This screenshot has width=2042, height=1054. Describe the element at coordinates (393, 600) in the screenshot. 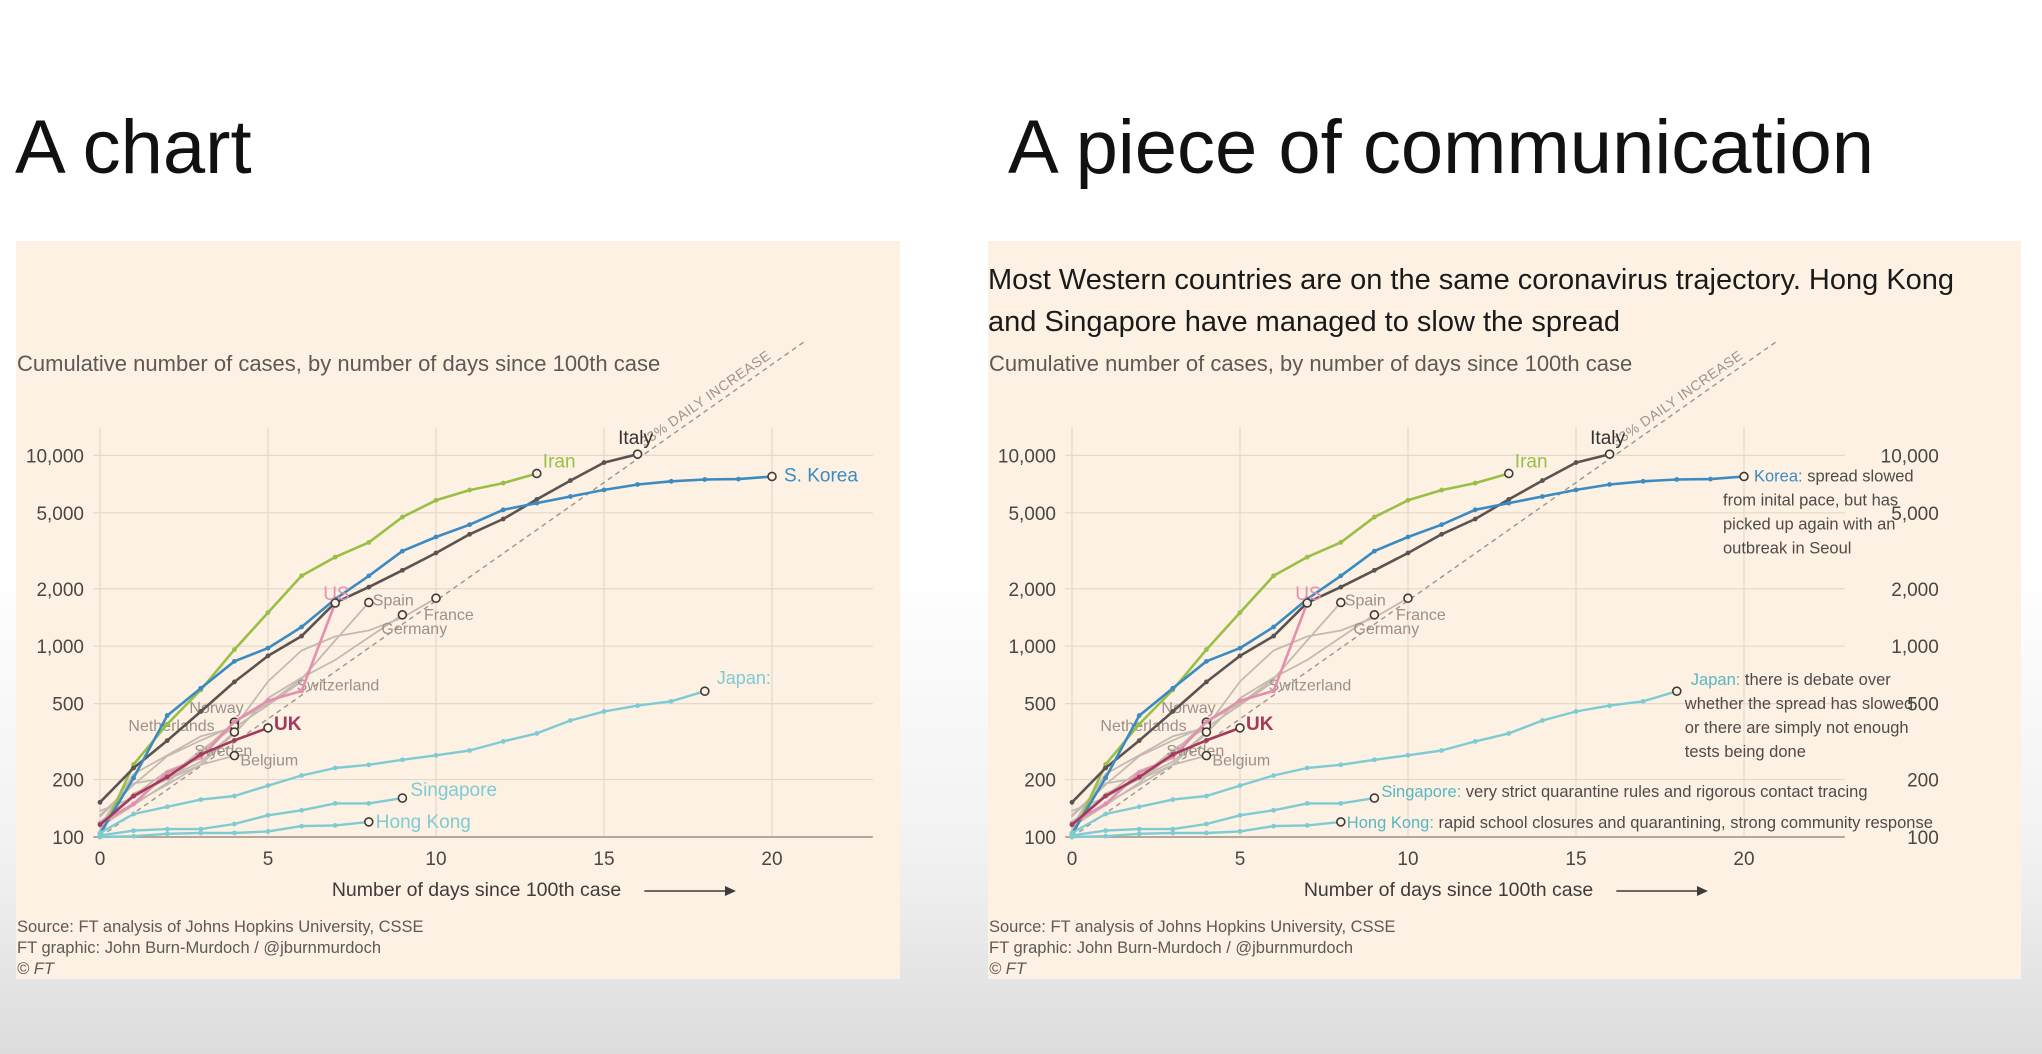

I see `series-label-spain: Spain` at that location.